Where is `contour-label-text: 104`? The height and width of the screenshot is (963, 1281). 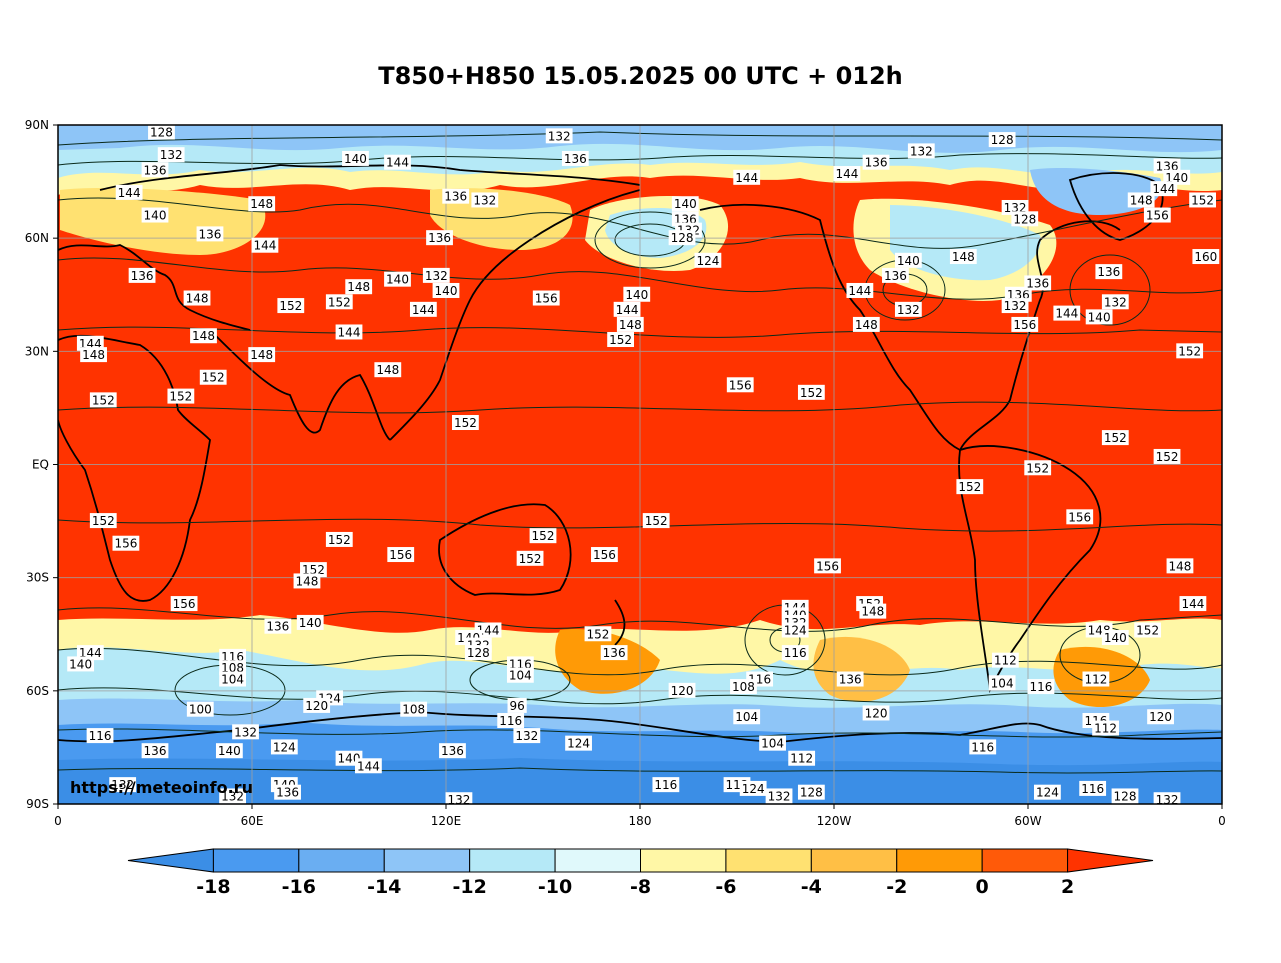
contour-label-text: 104 is located at coordinates (772, 744).